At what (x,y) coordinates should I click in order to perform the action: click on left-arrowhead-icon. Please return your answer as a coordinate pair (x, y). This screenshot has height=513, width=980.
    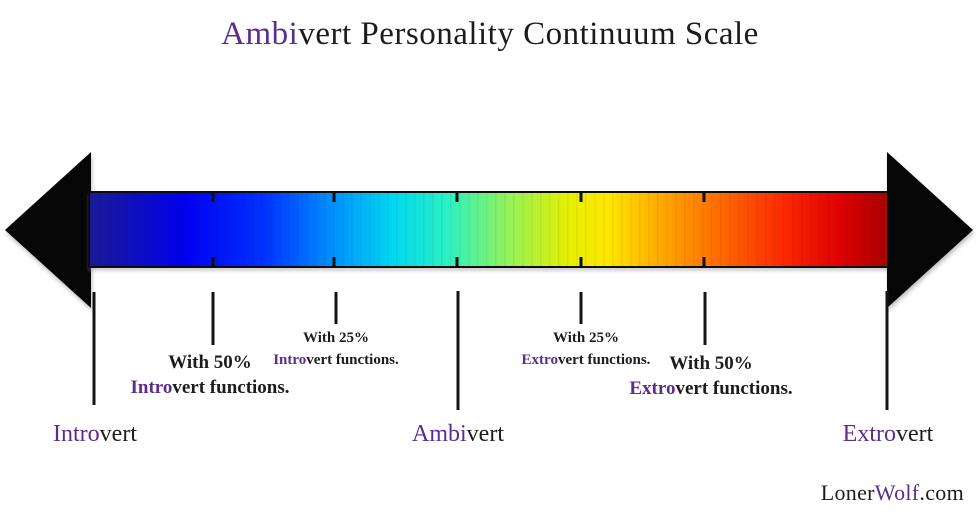
    Looking at the image, I should click on (48, 230).